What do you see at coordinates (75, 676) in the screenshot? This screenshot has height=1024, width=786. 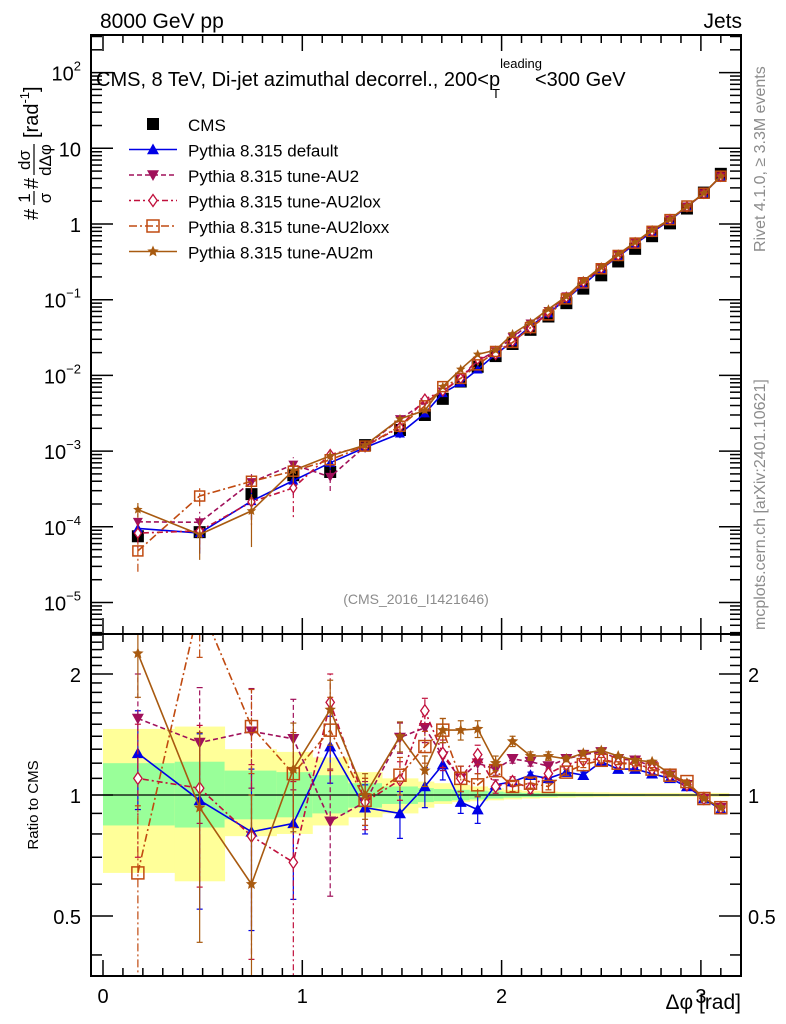 I see `ratio-y-tick-label-left: 2` at bounding box center [75, 676].